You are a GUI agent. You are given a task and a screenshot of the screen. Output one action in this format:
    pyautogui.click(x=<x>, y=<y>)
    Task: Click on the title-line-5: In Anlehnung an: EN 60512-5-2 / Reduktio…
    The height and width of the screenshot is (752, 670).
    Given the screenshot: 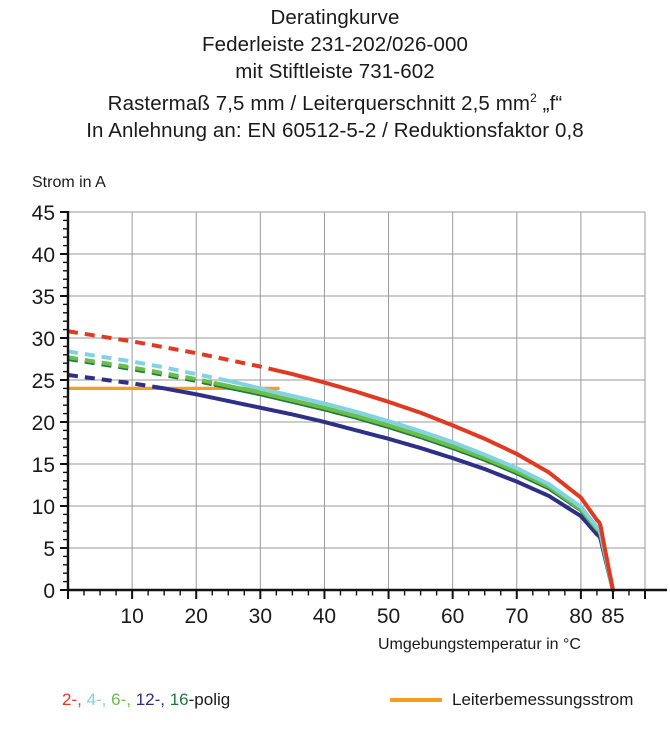 What is the action you would take?
    pyautogui.click(x=335, y=130)
    